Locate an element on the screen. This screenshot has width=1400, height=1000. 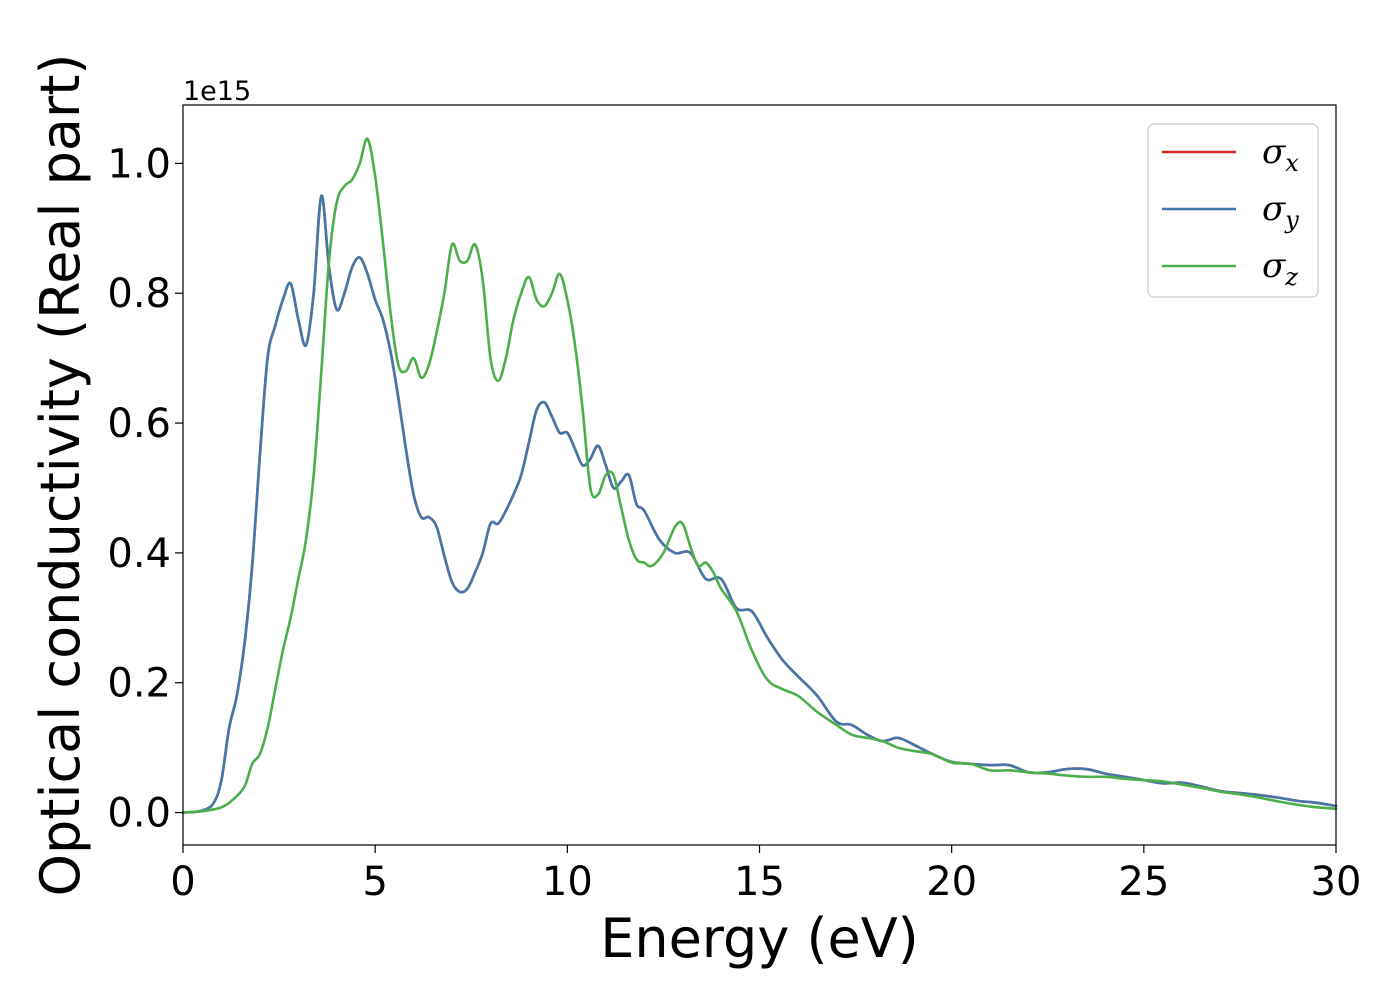
legend-label-y: σy is located at coordinates (1280, 211).